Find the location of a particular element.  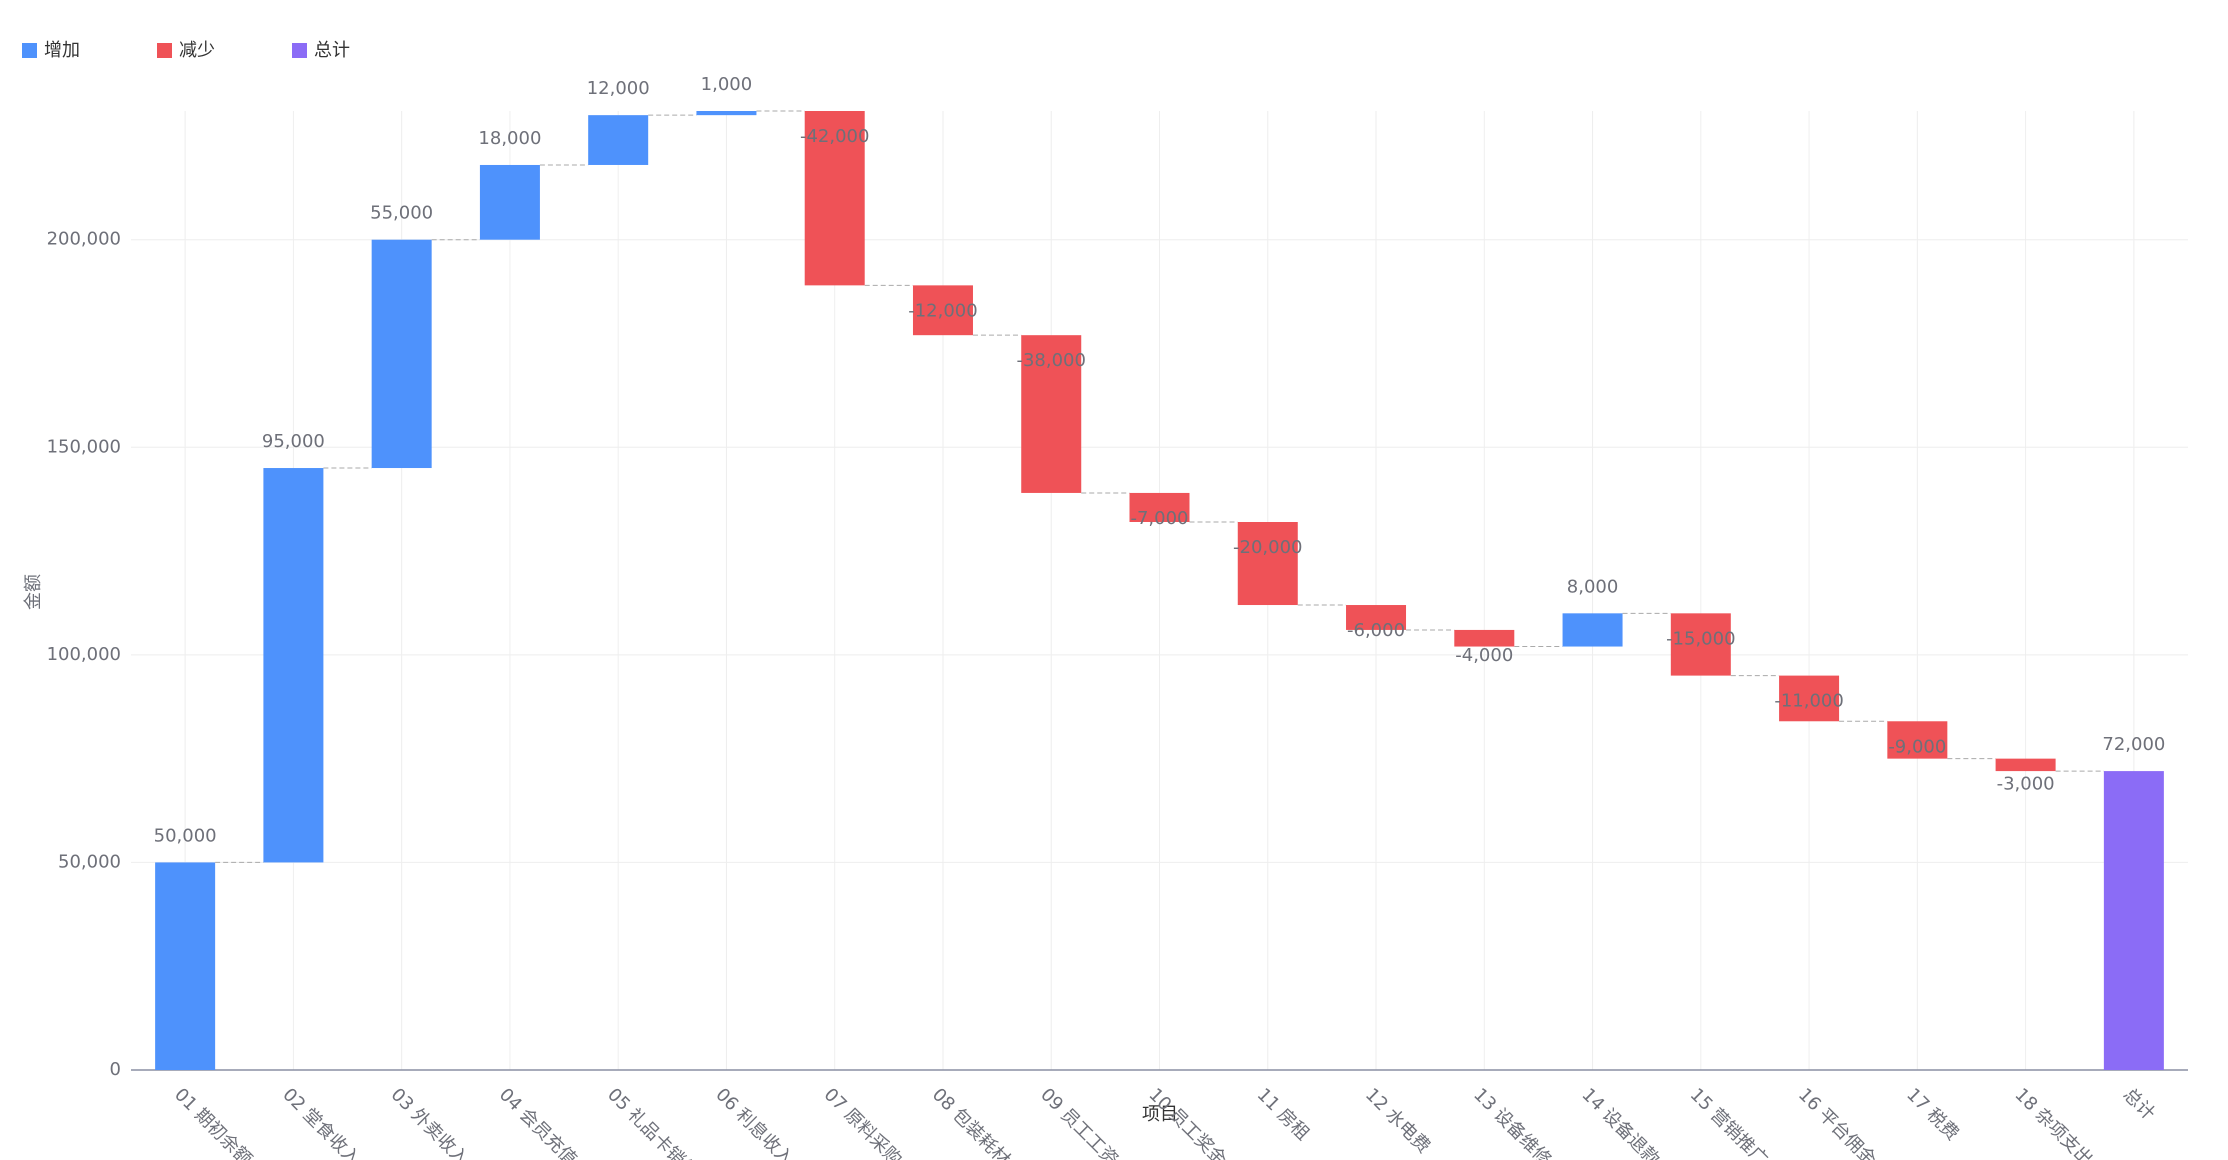

value-label: -7,000 is located at coordinates (1159, 518).